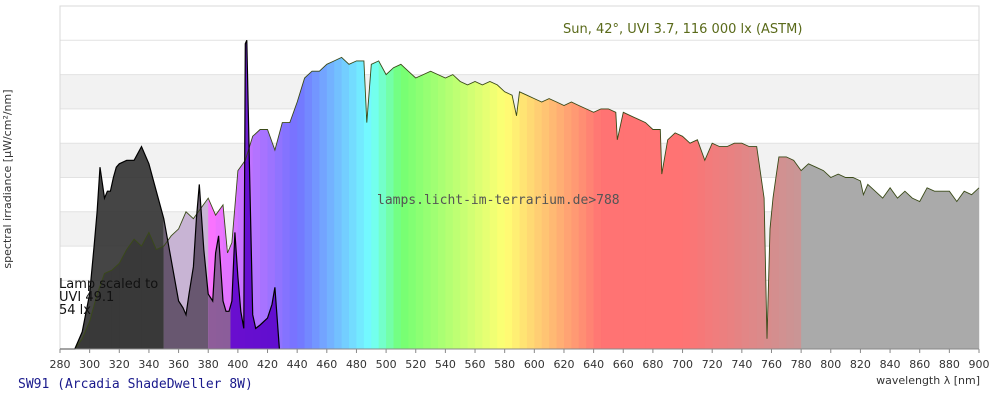  What do you see at coordinates (178, 364) in the screenshot?
I see `x-tick-label: 360` at bounding box center [178, 364].